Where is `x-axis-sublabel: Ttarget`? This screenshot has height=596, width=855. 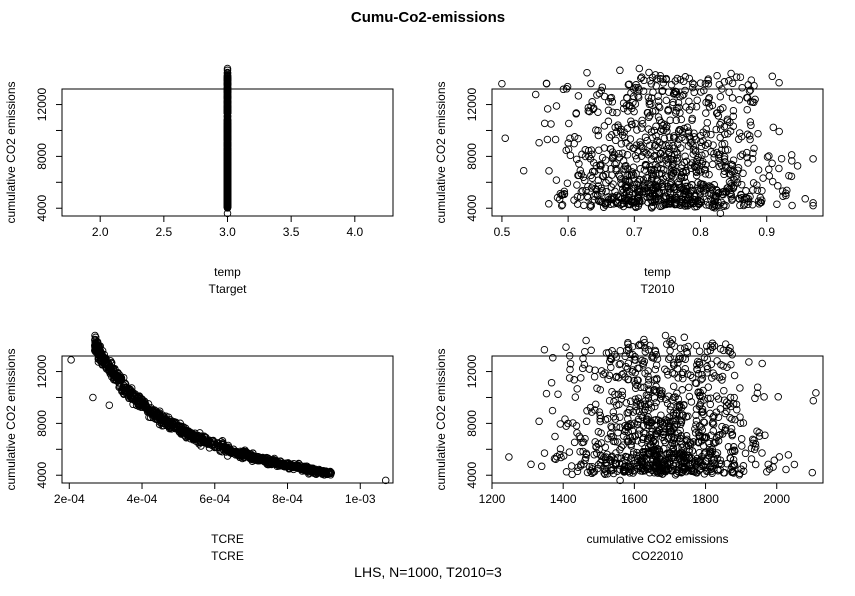
x-axis-sublabel: Ttarget is located at coordinates (227, 289).